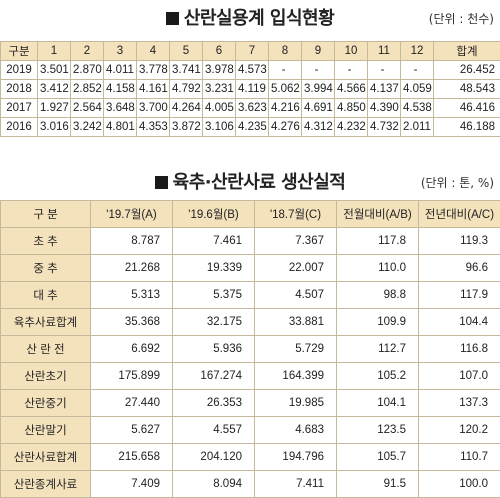 This screenshot has width=500, height=498. What do you see at coordinates (467, 70) in the screenshot?
I see `table-cell: 26.452` at bounding box center [467, 70].